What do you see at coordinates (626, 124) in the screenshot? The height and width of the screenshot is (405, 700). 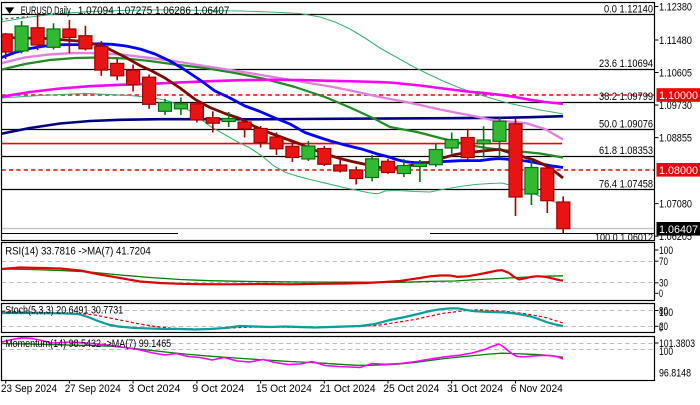 I see `svg-text: 50.0 1.09076` at bounding box center [626, 124].